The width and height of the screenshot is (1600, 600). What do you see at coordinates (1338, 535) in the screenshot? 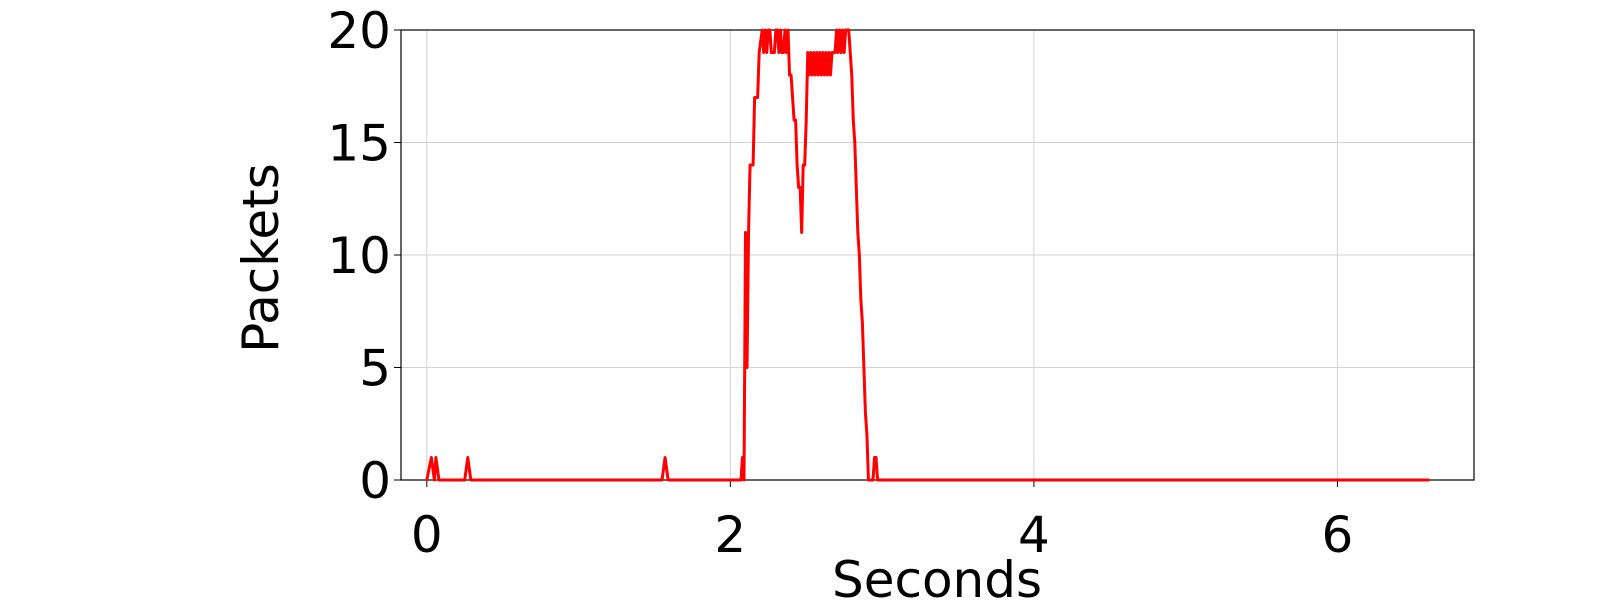
I see `x-tick-label: 6` at bounding box center [1338, 535].